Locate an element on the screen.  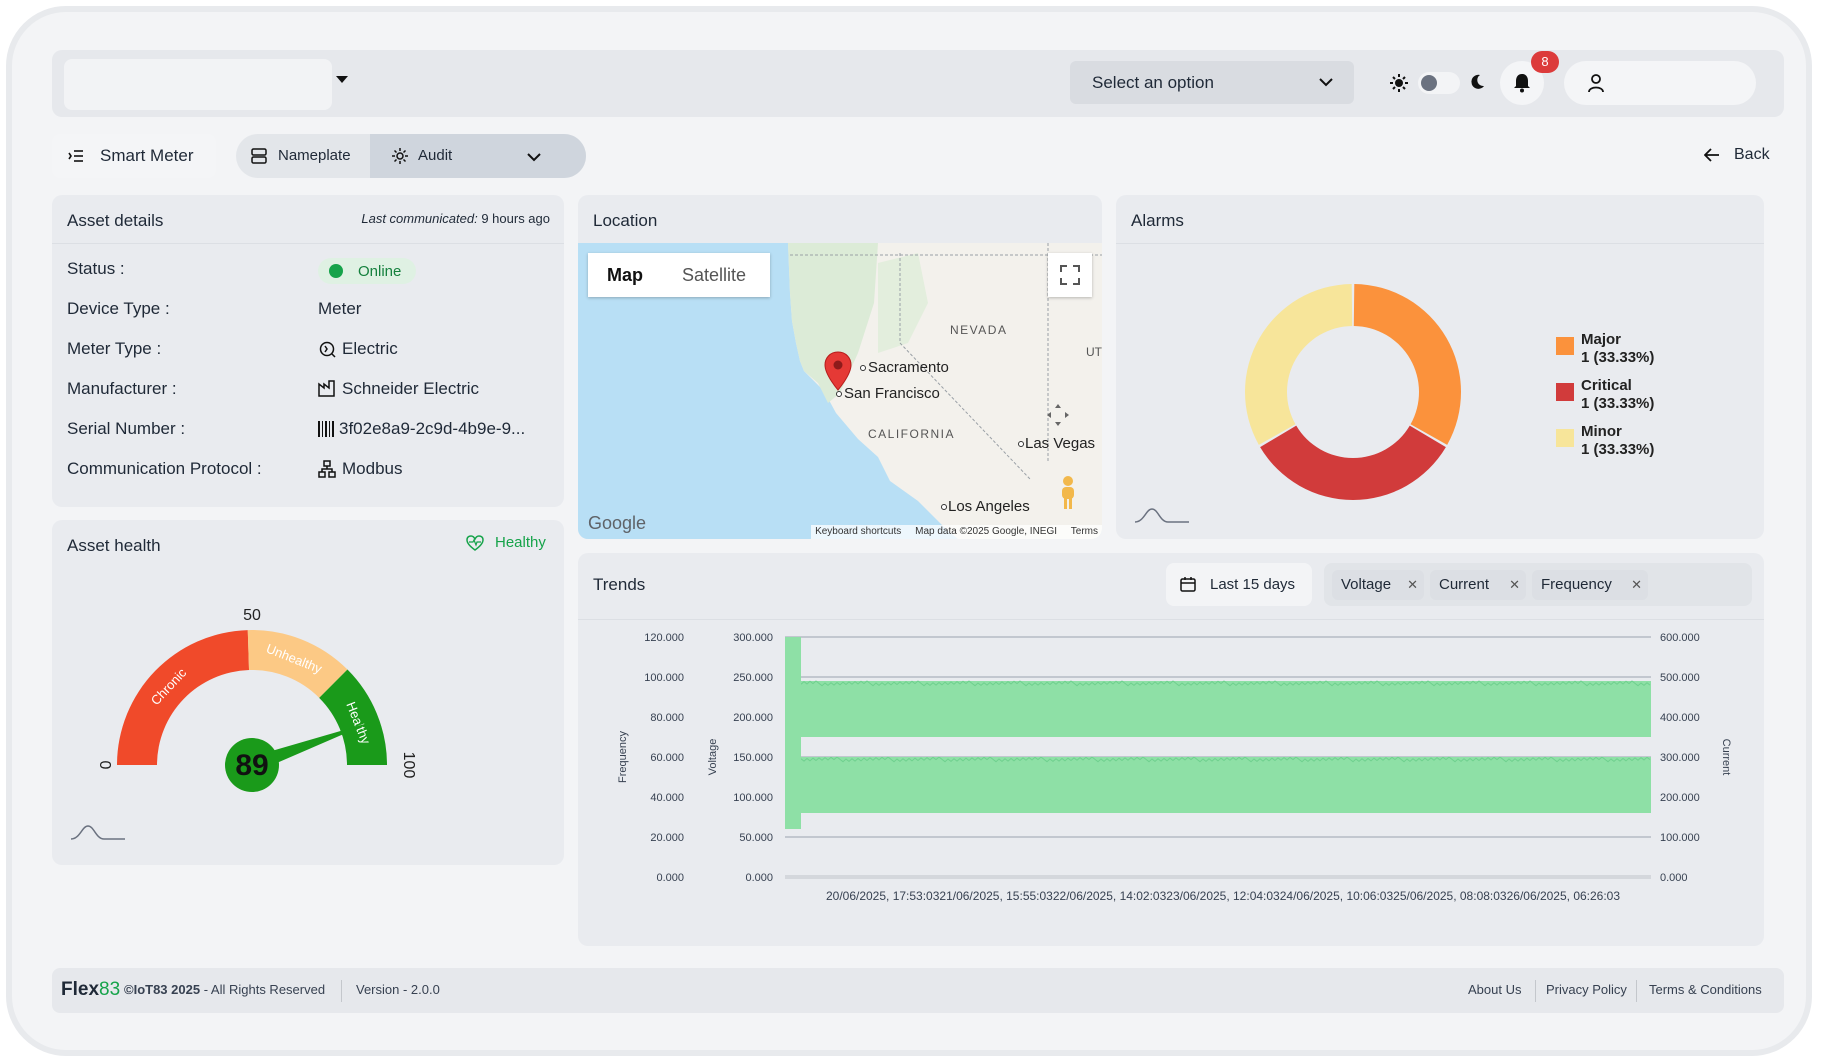
card-divider is located at coordinates (1440, 243).